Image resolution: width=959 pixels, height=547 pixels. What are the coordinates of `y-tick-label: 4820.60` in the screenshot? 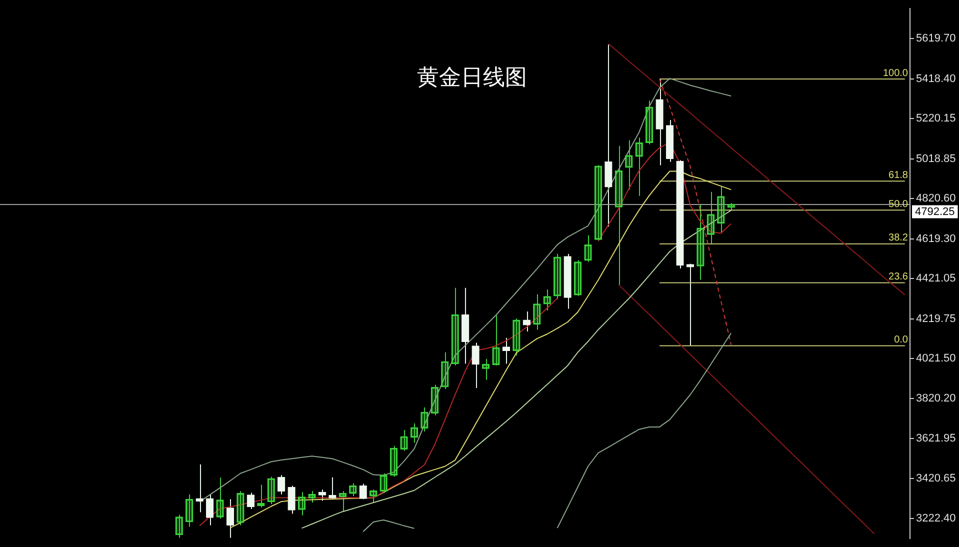 It's located at (936, 198).